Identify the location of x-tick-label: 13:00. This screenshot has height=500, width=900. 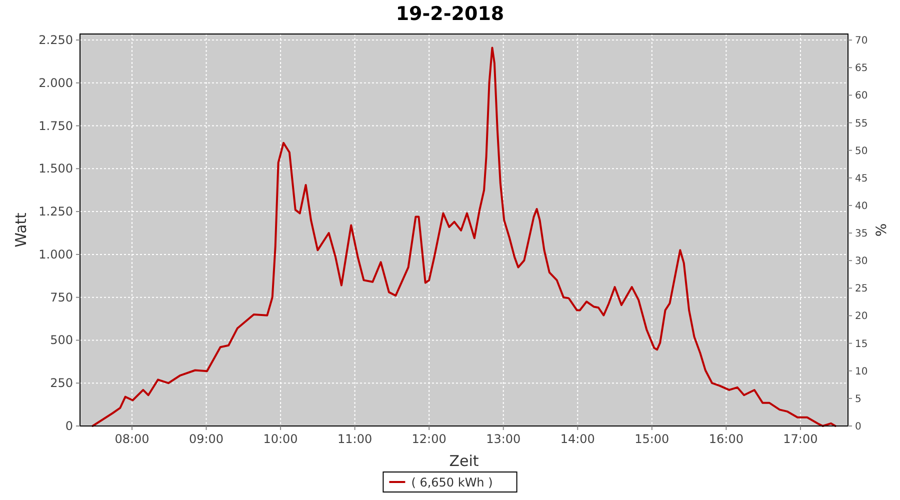
(503, 439).